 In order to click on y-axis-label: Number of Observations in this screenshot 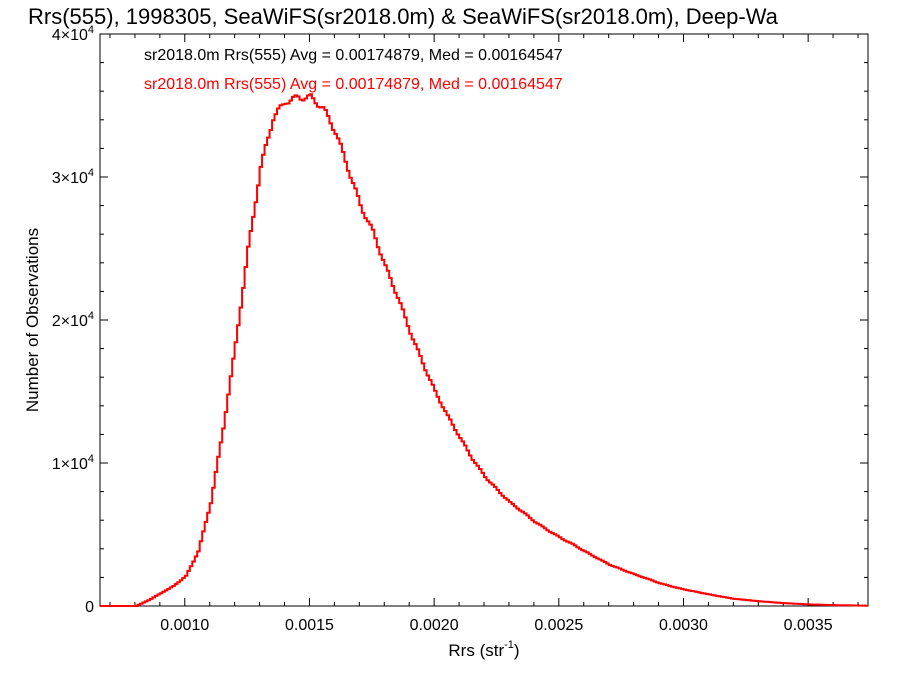, I will do `click(32, 320)`.